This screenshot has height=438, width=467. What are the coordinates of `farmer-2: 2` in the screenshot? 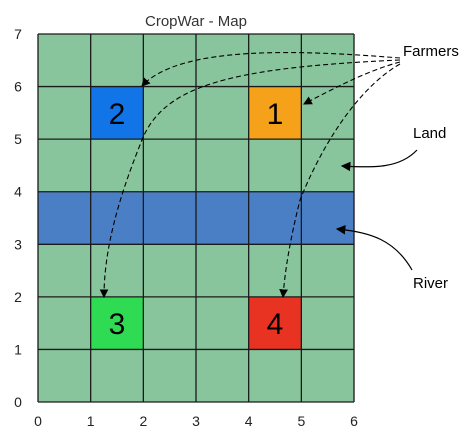 It's located at (117, 113).